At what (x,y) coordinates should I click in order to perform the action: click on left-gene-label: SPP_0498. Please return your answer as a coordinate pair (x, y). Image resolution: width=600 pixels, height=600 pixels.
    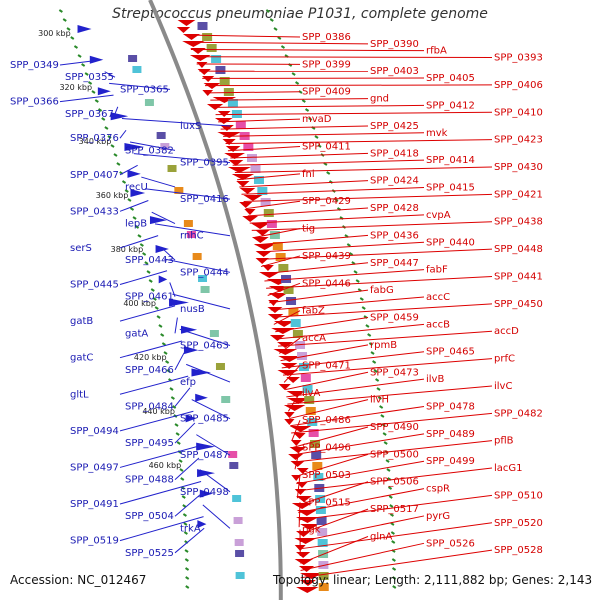
    Looking at the image, I should click on (204, 492).